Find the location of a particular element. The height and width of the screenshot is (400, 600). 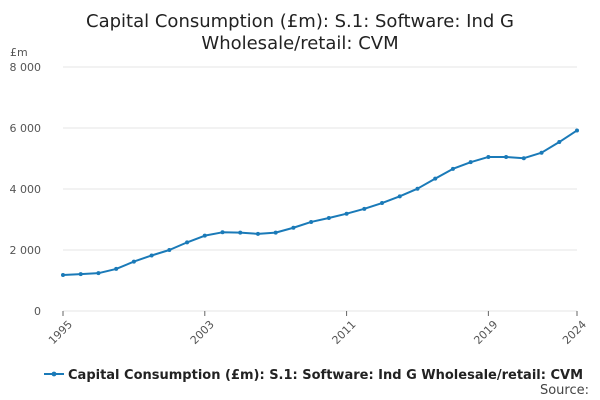

x-tick-label: 2011 is located at coordinates (344, 332).